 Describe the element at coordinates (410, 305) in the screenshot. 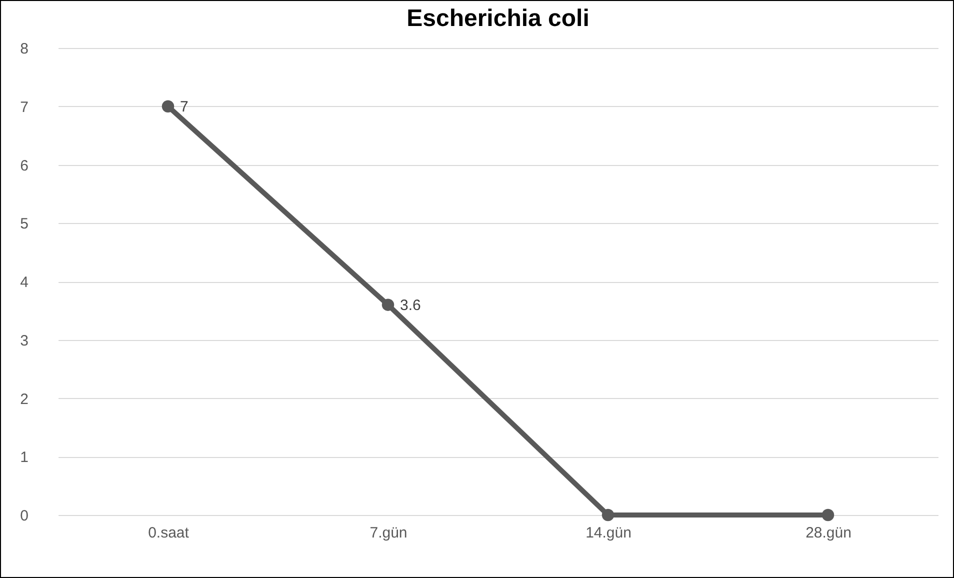

I see `data-label: 3.6` at that location.